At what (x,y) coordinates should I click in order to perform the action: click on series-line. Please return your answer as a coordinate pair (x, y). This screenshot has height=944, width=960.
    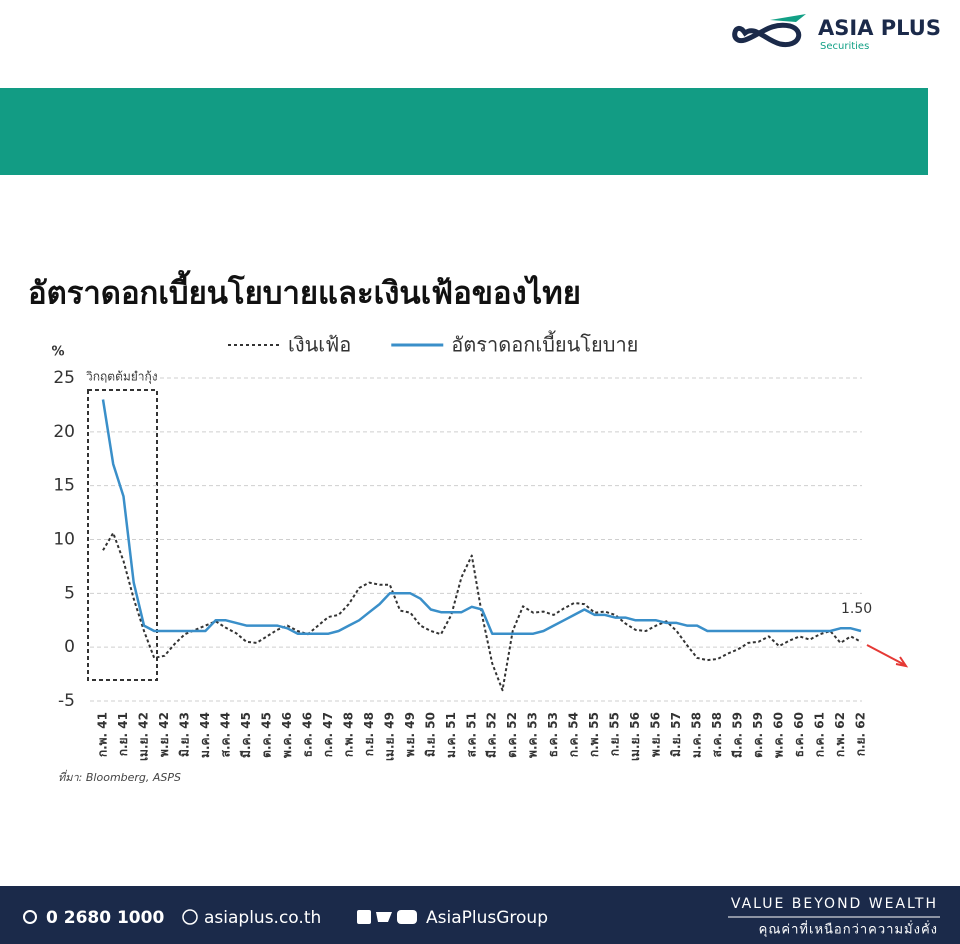
    Looking at the image, I should click on (482, 612).